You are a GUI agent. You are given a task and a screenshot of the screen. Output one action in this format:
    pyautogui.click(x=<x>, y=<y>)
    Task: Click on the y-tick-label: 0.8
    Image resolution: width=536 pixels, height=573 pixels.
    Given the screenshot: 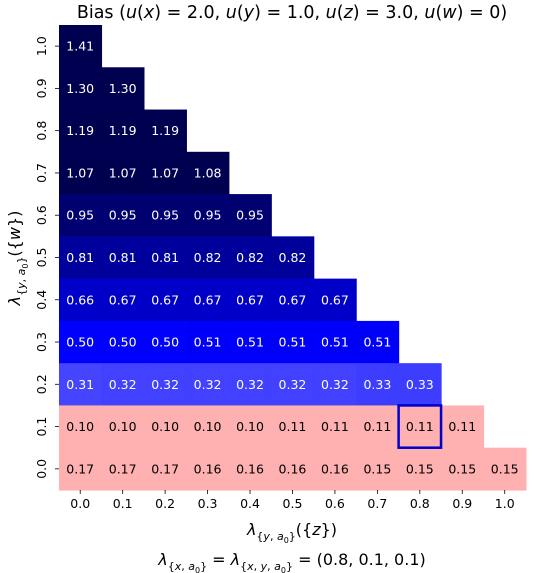 What is the action you would take?
    pyautogui.click(x=41, y=131)
    